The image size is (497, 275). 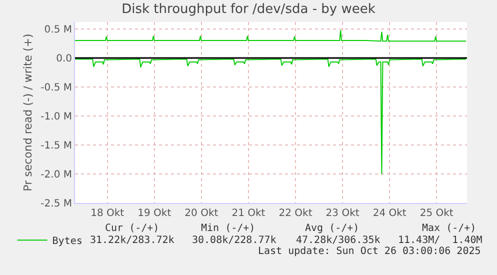 What do you see at coordinates (440, 240) in the screenshot?
I see `text: 11.43M/ 1.40M` at bounding box center [440, 240].